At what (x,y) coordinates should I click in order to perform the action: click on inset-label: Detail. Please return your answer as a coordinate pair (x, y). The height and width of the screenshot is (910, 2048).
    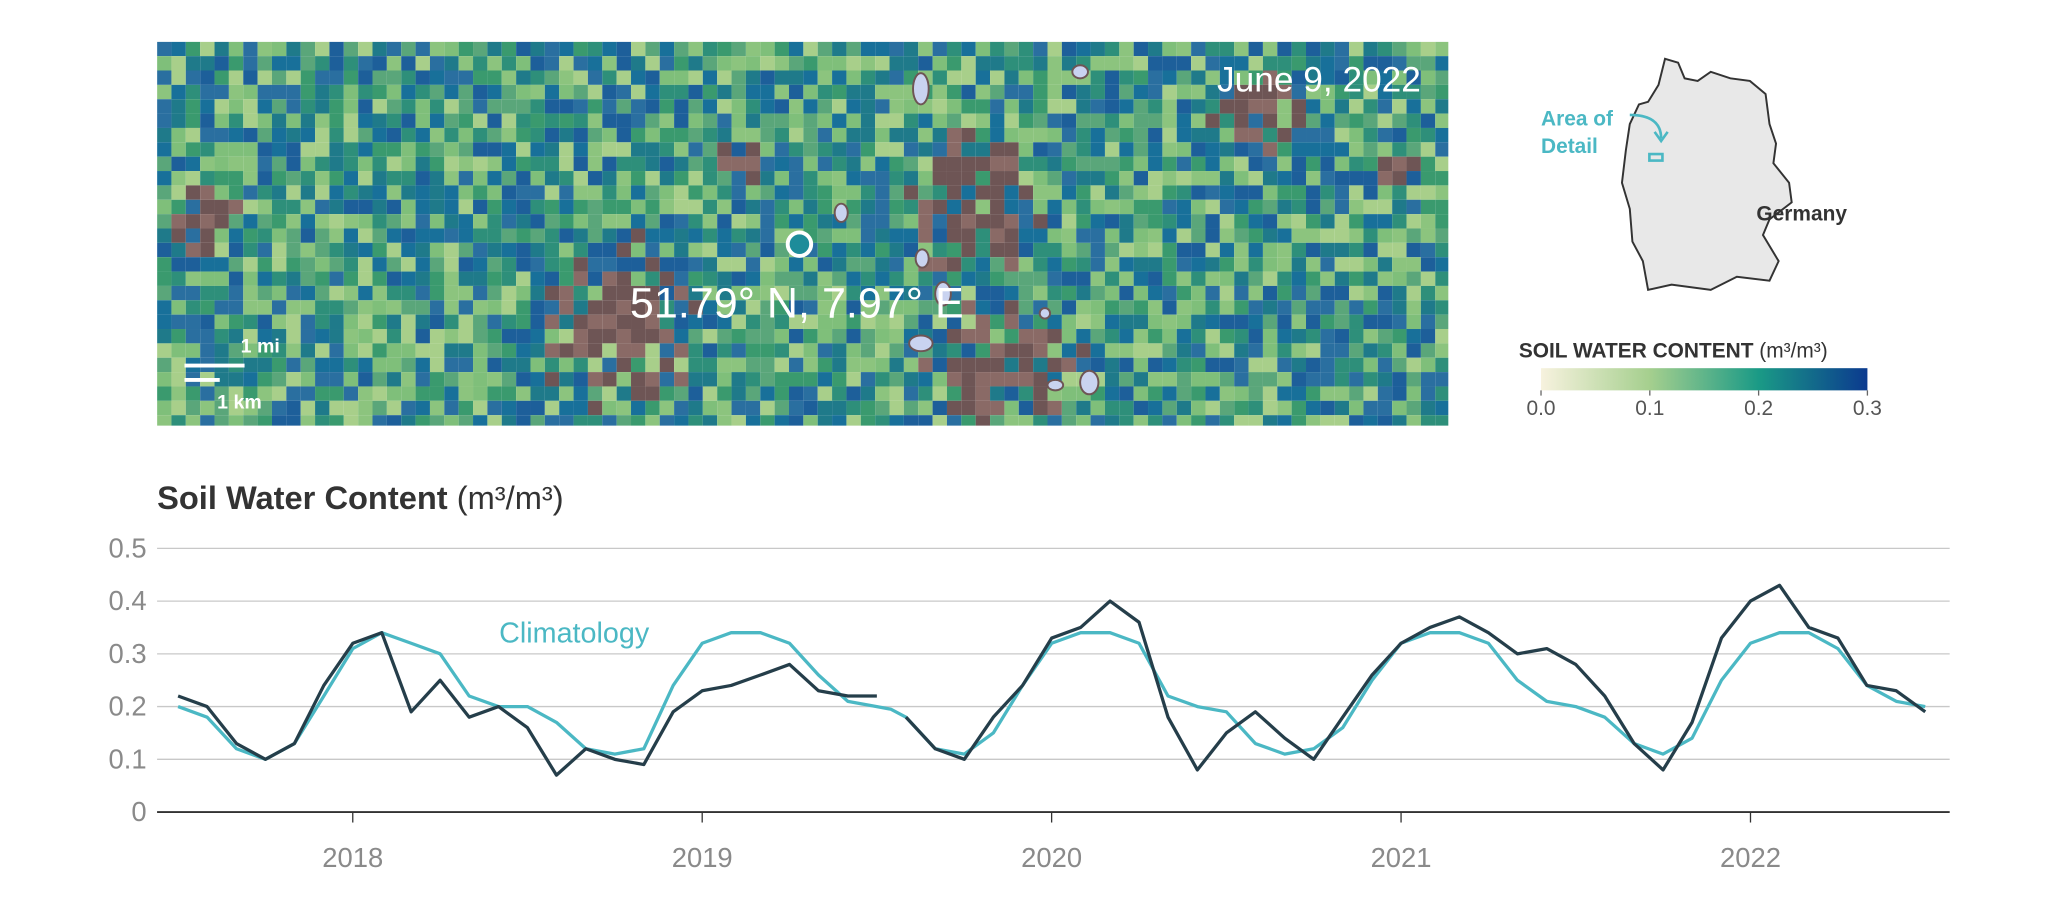
    Looking at the image, I should click on (1569, 146).